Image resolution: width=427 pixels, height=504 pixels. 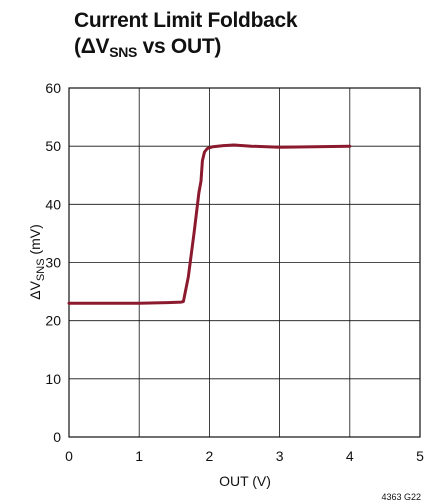 I want to click on chart-title-line-2-subscript: SNS, so click(x=123, y=52).